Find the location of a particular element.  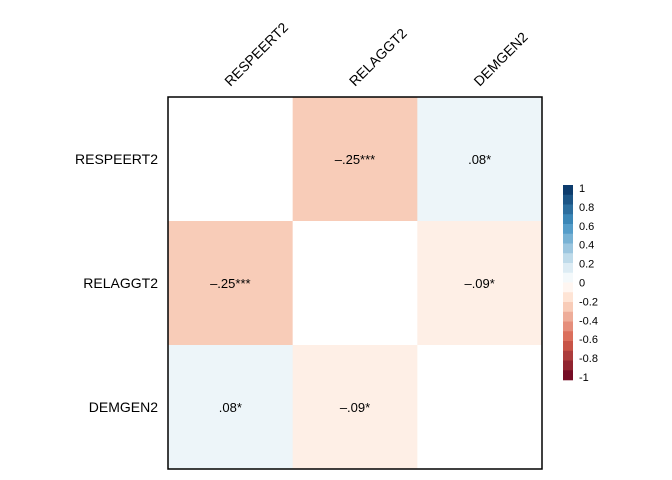

row-label: RELAGGT2 is located at coordinates (120, 283).